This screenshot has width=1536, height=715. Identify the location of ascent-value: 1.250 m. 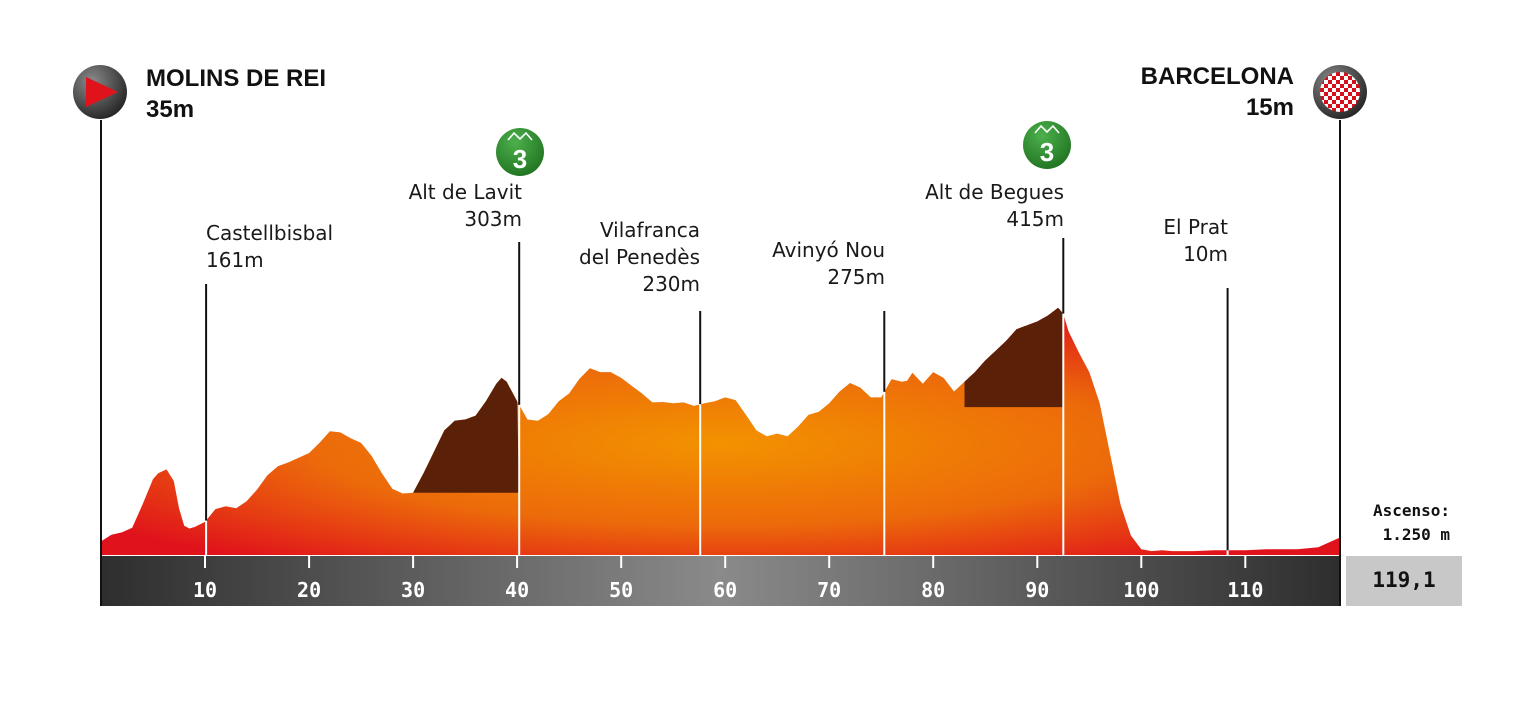
(1417, 534).